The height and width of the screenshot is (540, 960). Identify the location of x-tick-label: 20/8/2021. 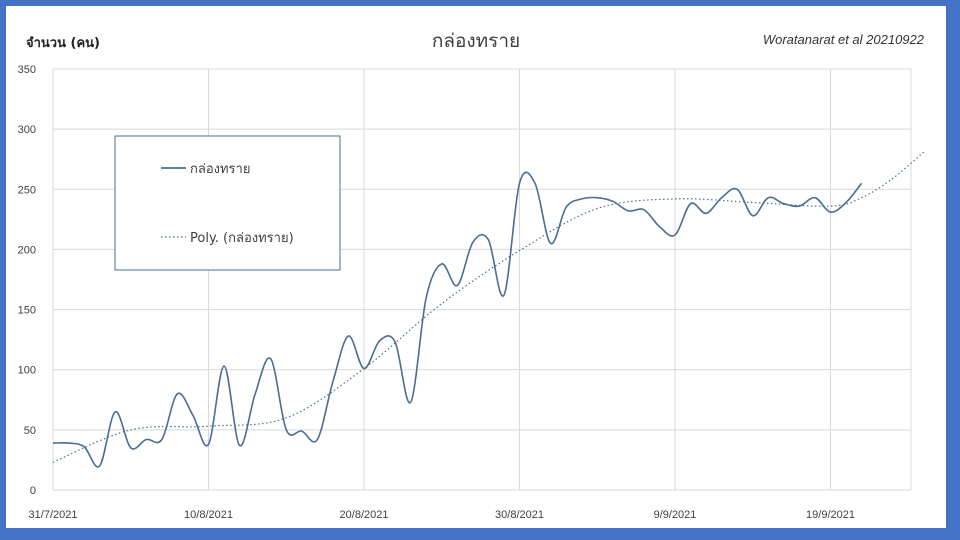
(364, 515).